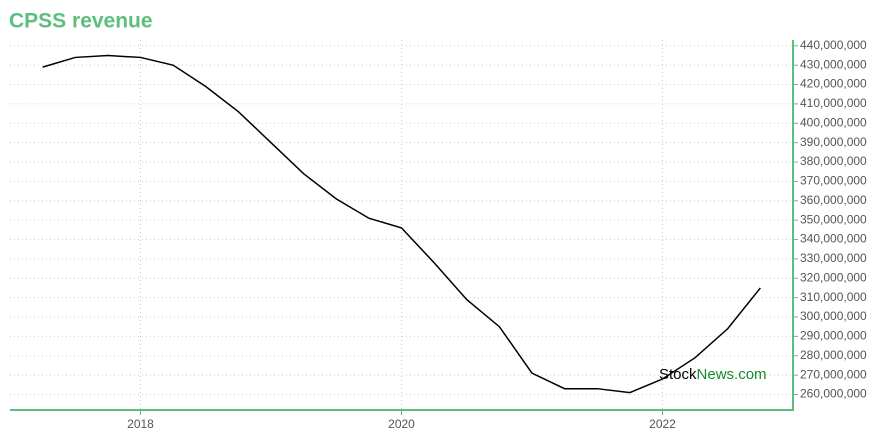 This screenshot has width=880, height=440. What do you see at coordinates (401, 424) in the screenshot?
I see `x-tick-label: 2020` at bounding box center [401, 424].